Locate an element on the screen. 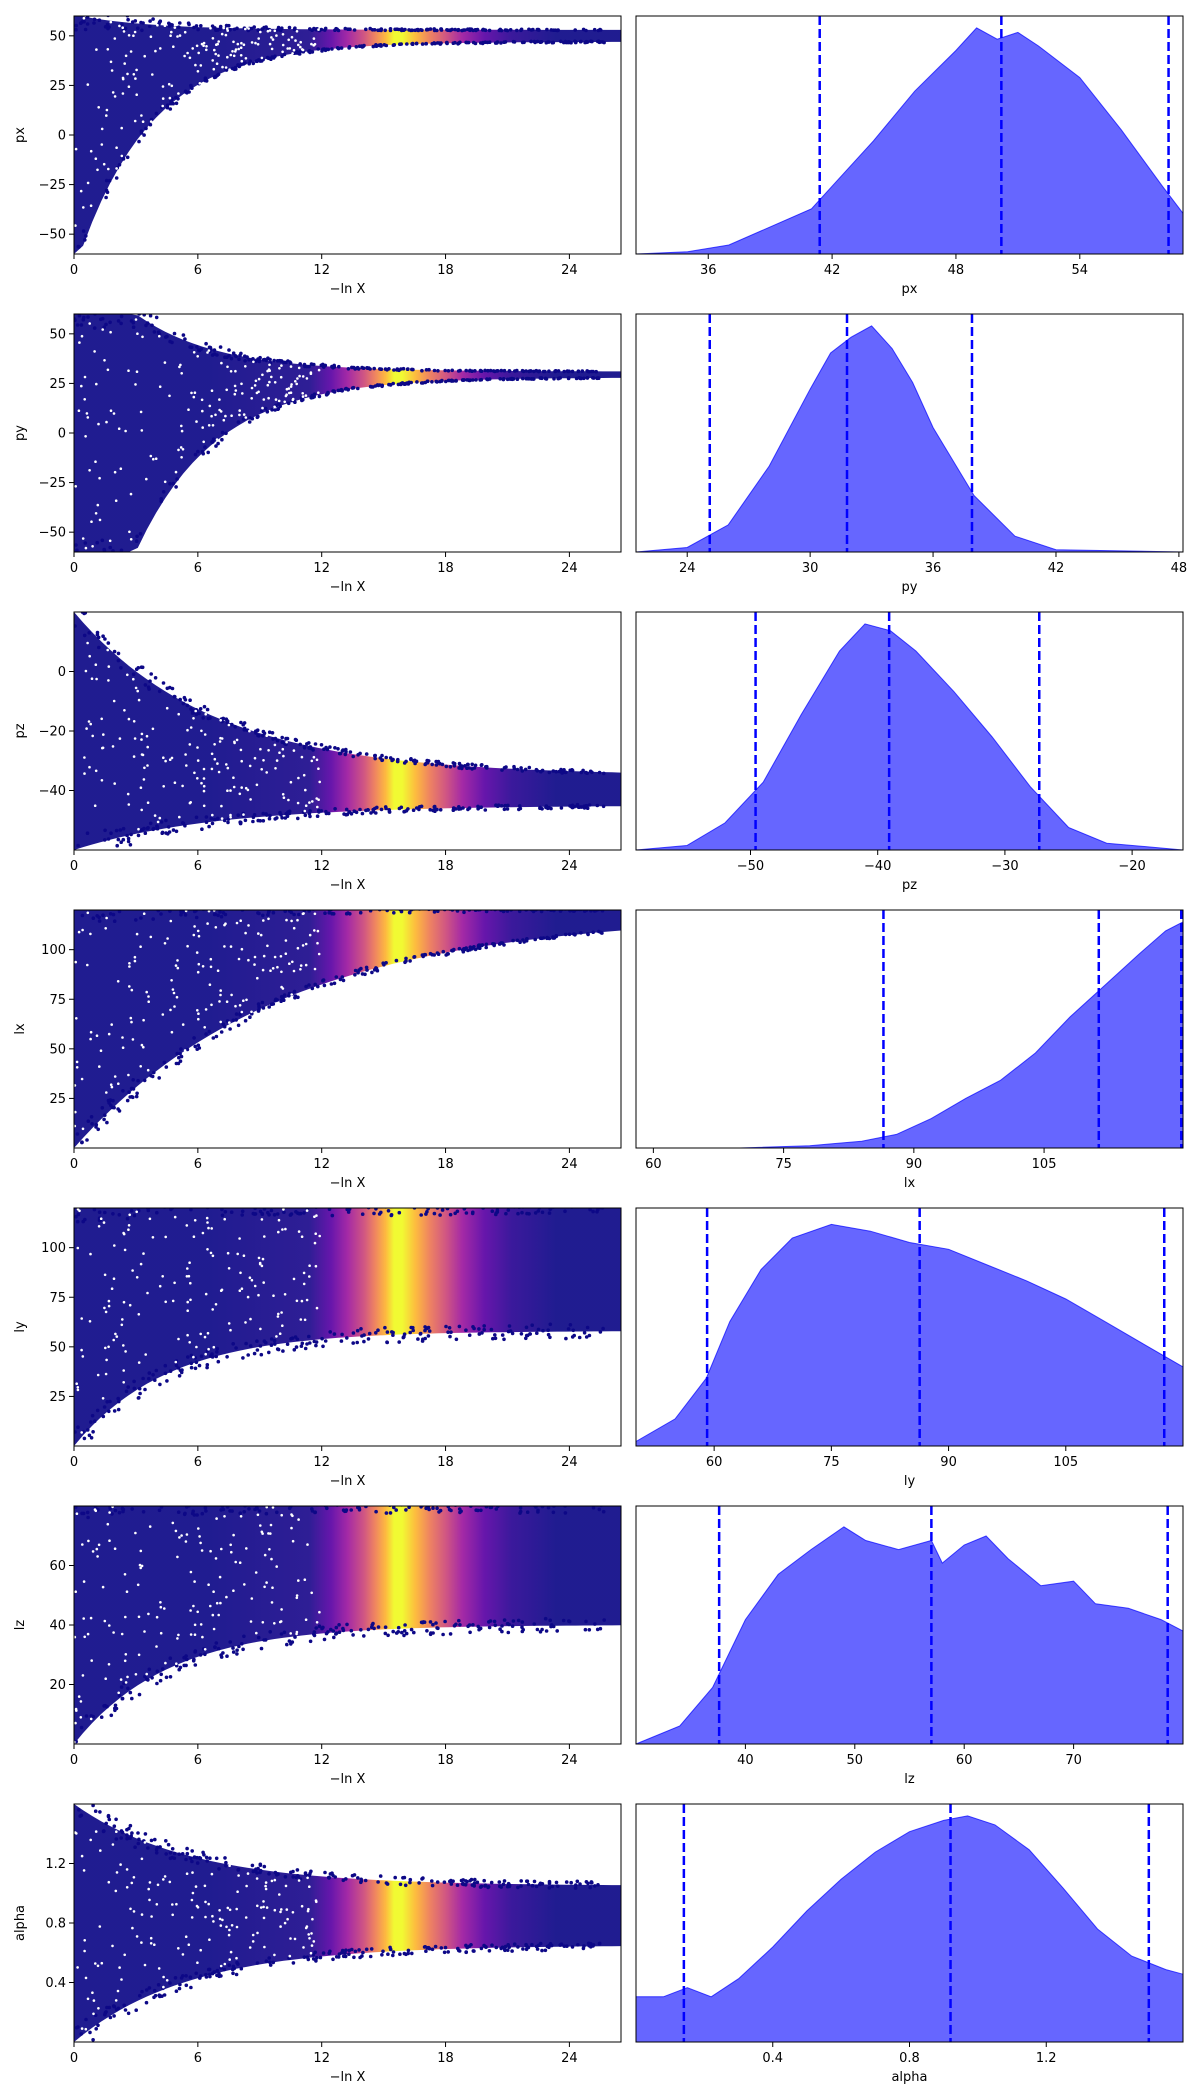  x-tick-label: 12 is located at coordinates (321, 866).